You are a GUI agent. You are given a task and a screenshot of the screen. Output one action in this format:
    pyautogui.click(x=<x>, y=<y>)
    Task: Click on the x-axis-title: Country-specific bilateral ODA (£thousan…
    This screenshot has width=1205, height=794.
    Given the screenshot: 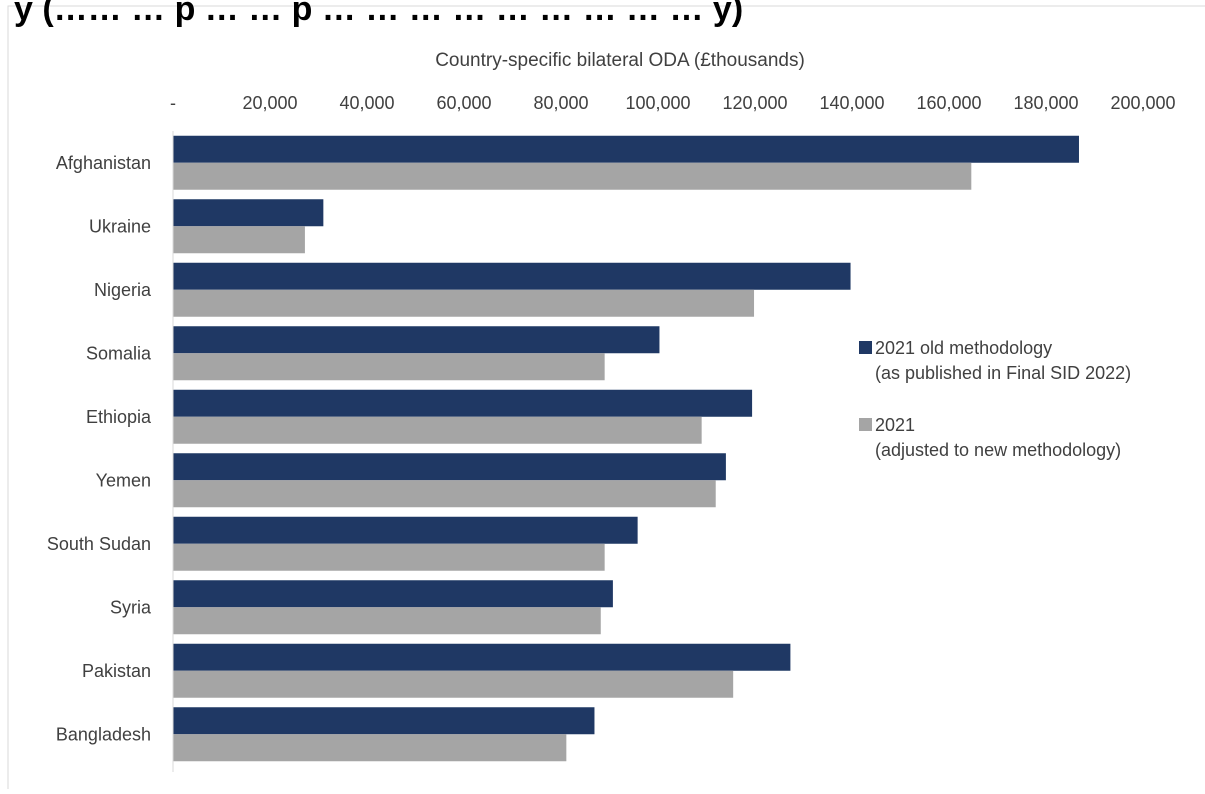 What is the action you would take?
    pyautogui.click(x=620, y=60)
    